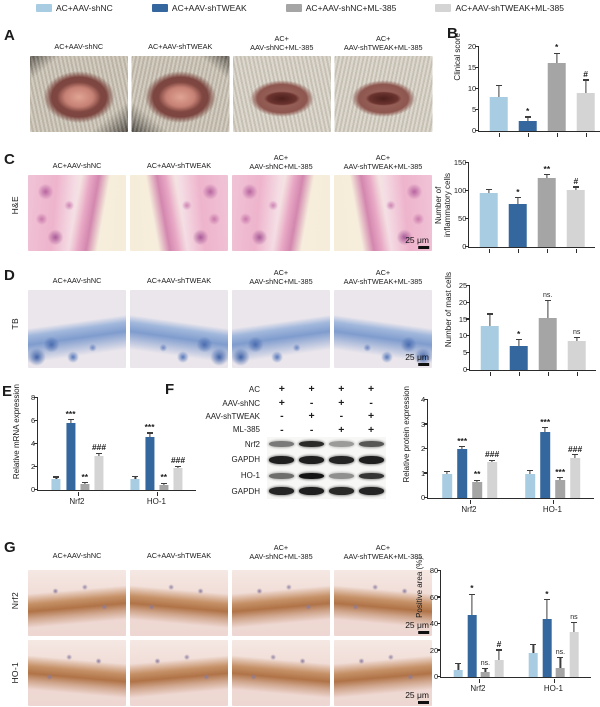  I want to click on column-title: AC+ AAV-shNC+ML-385, so click(281, 277).